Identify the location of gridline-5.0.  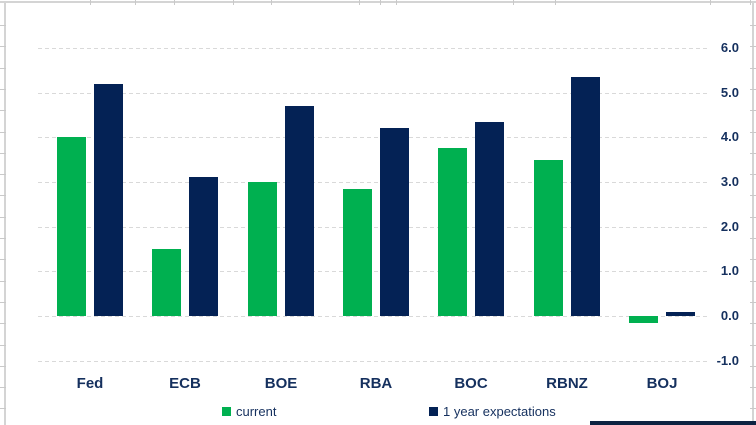
(374, 93).